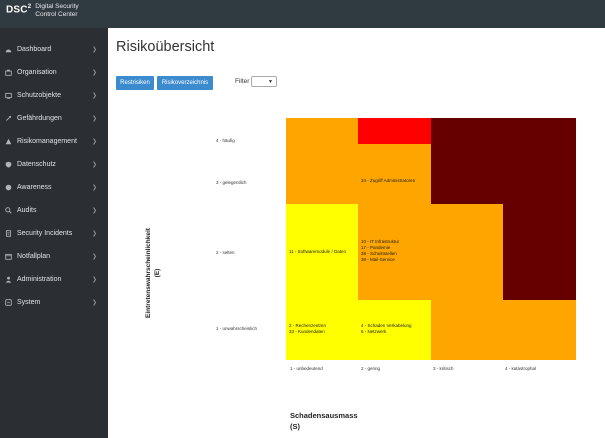 The height and width of the screenshot is (438, 605). I want to click on notfallplan-icon, so click(8, 256).